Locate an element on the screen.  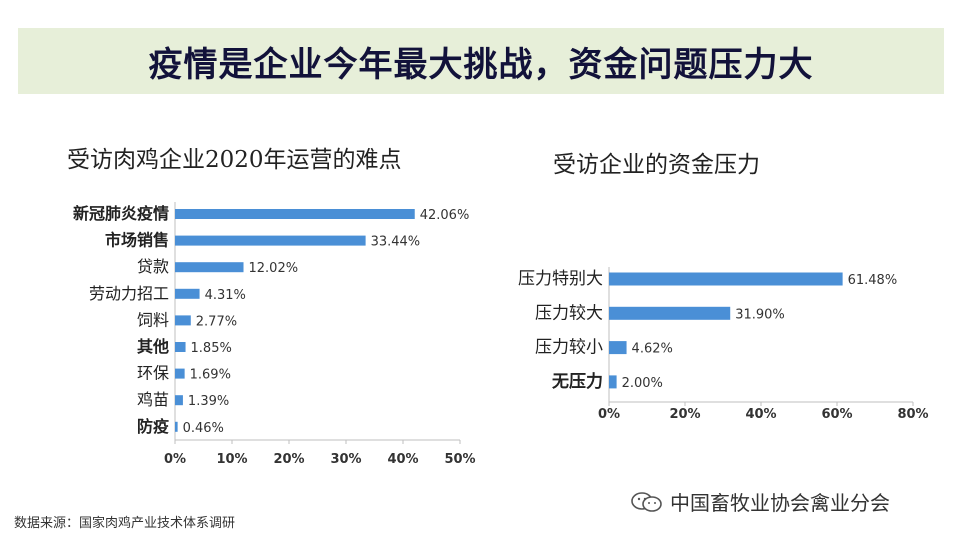
chart2-category-label: 压力特别大 is located at coordinates (560, 279).